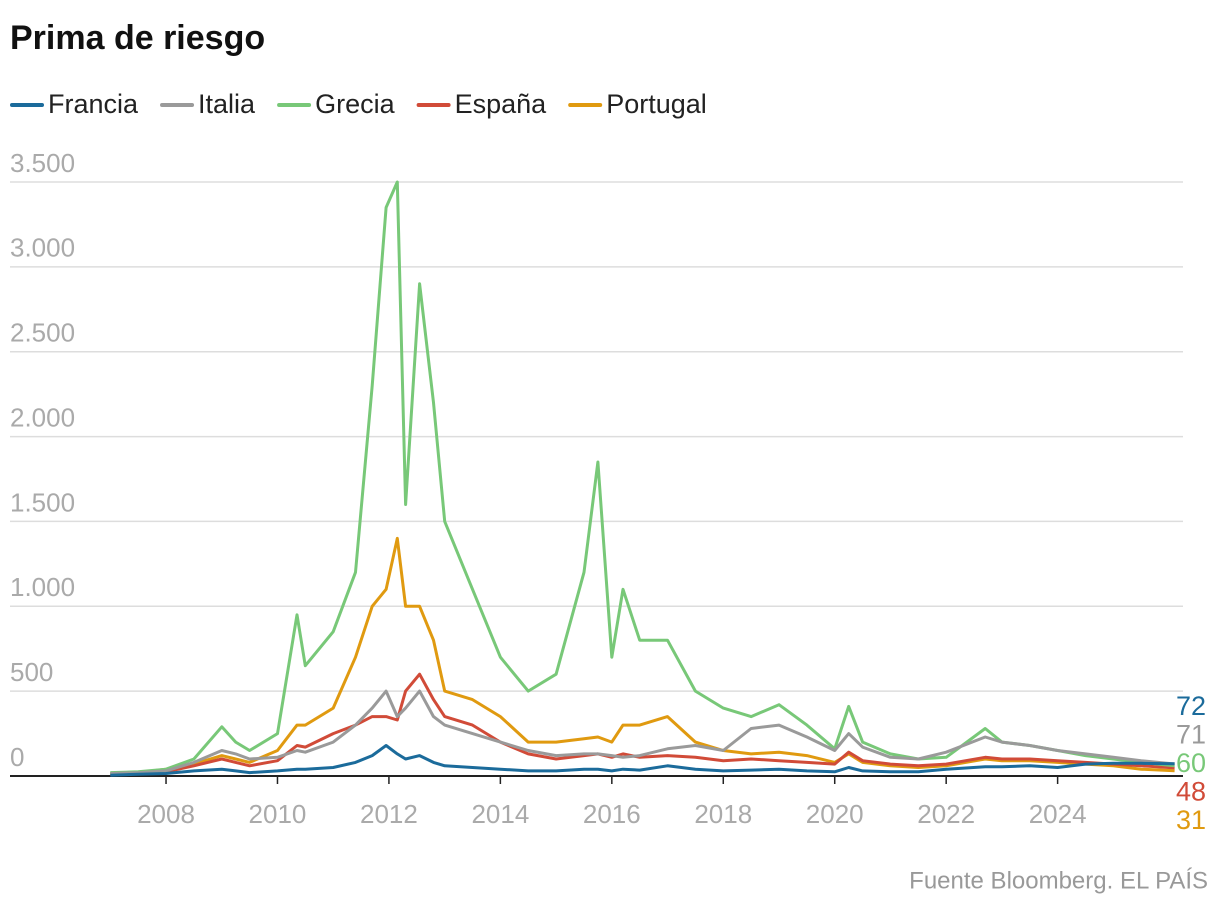 Image resolution: width=1220 pixels, height=917 pixels. What do you see at coordinates (93, 104) in the screenshot?
I see `legend-label: Francia` at bounding box center [93, 104].